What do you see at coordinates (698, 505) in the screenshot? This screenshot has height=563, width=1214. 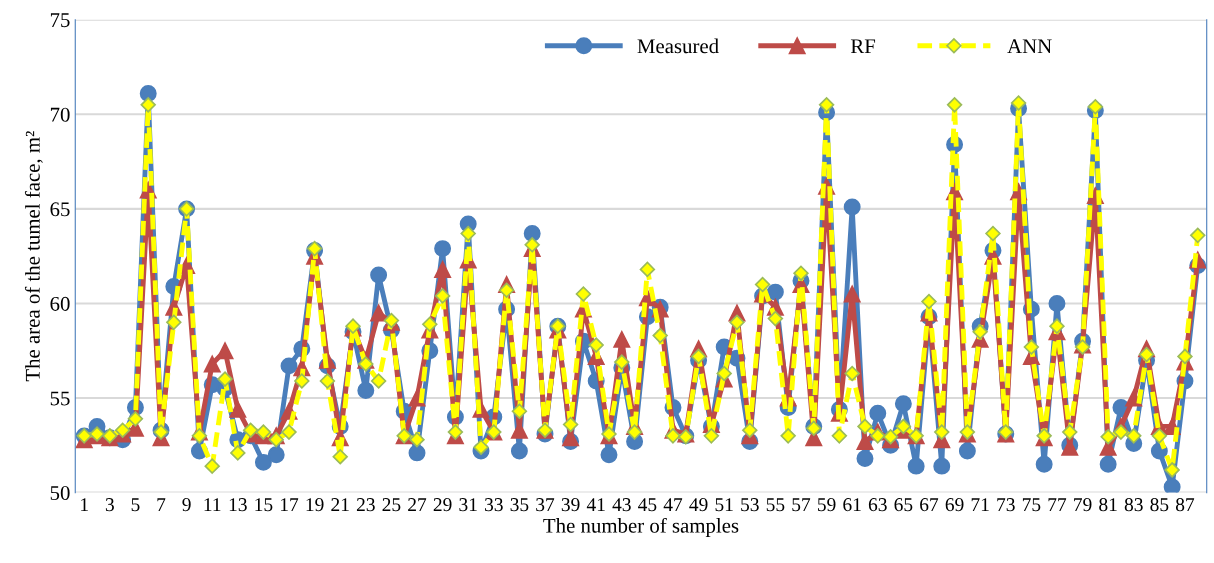 I see `x-tick-label: 49` at bounding box center [698, 505].